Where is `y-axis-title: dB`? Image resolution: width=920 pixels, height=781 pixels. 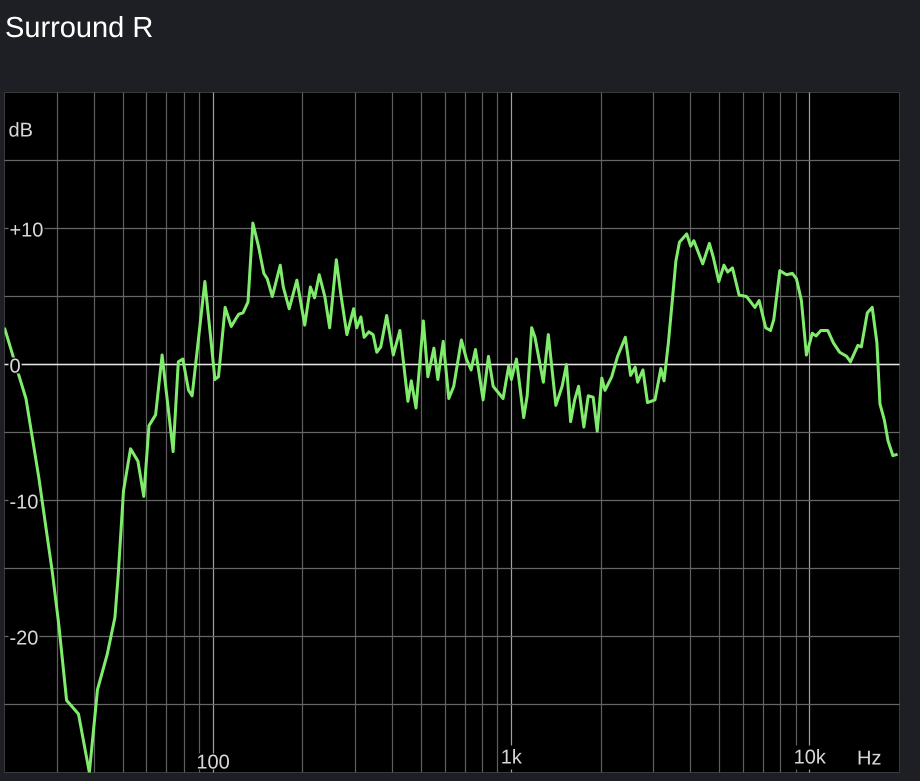
y-axis-title: dB is located at coordinates (20, 131).